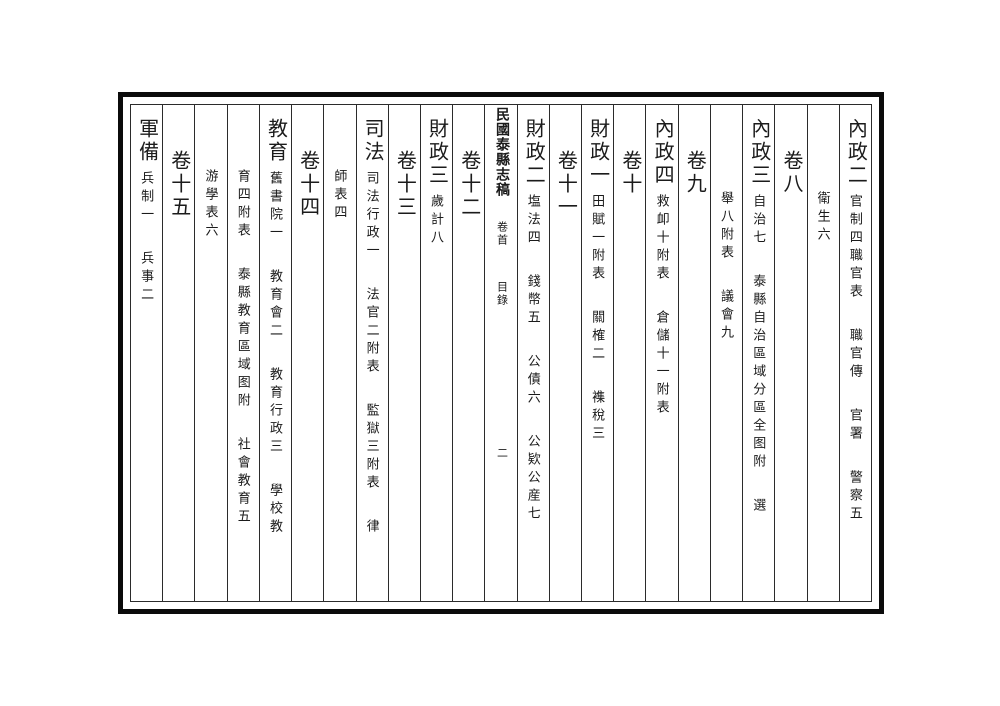 The width and height of the screenshot is (1000, 706). Describe the element at coordinates (243, 339) in the screenshot. I see `toc-entry: 泰縣教育區域图附` at that location.